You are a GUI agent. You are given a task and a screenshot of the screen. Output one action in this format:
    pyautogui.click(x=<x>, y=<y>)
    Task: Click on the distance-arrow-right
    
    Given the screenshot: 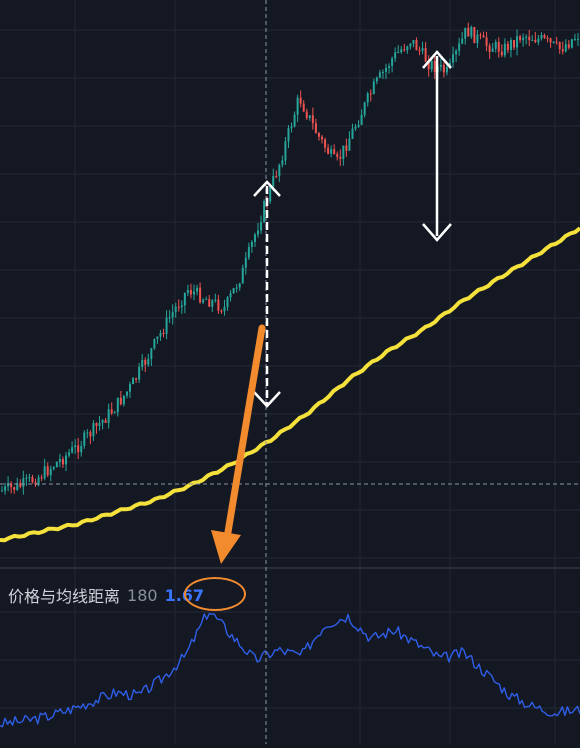 What is the action you would take?
    pyautogui.click(x=437, y=146)
    